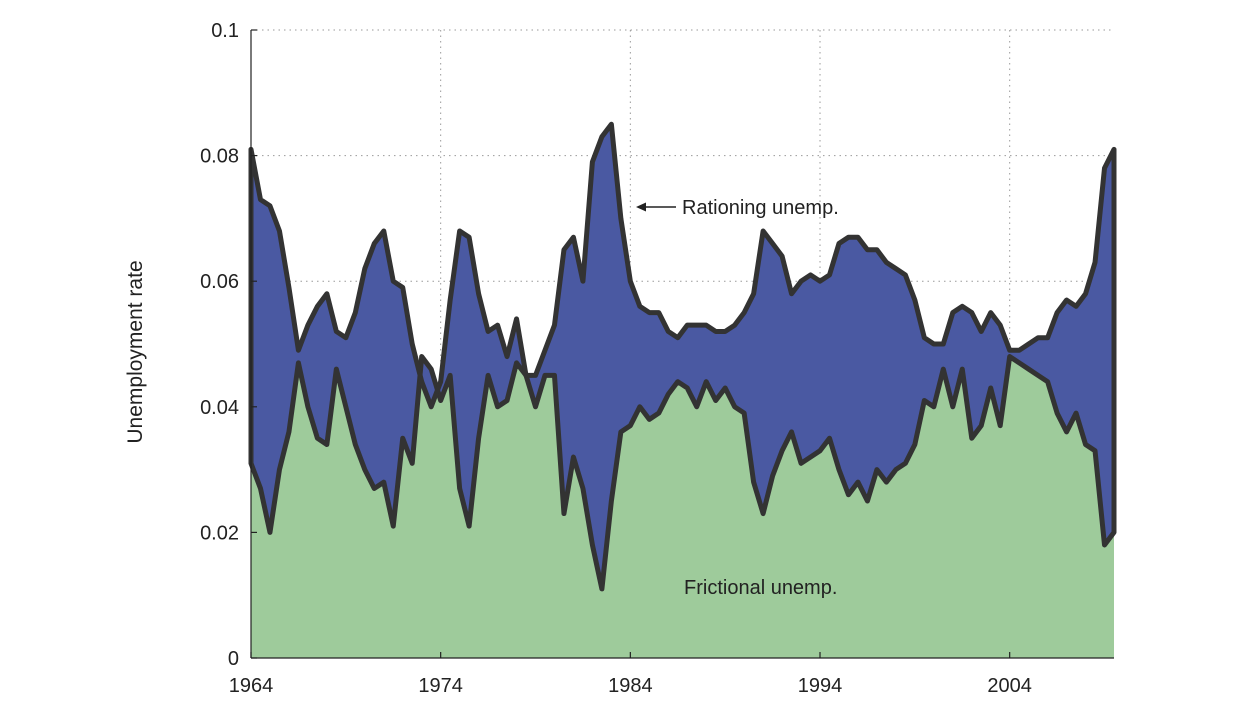 This screenshot has width=1240, height=715. What do you see at coordinates (219, 282) in the screenshot?
I see `y-tick-label: 0.06` at bounding box center [219, 282].